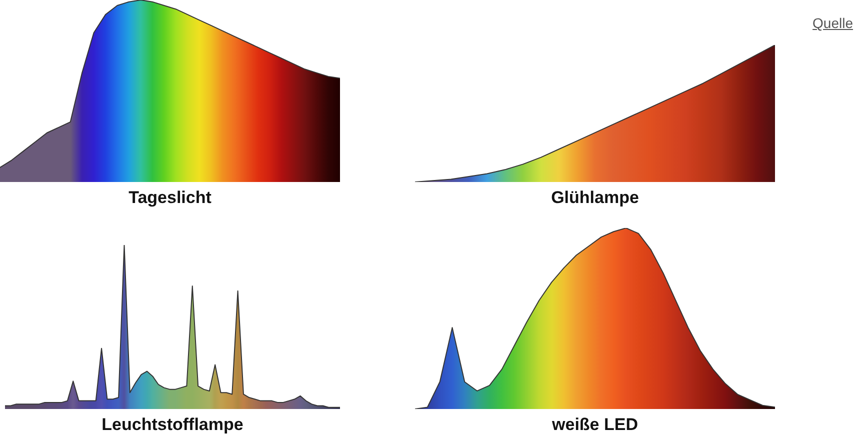 The height and width of the screenshot is (438, 855). What do you see at coordinates (832, 23) in the screenshot?
I see `text: Quelle` at bounding box center [832, 23].